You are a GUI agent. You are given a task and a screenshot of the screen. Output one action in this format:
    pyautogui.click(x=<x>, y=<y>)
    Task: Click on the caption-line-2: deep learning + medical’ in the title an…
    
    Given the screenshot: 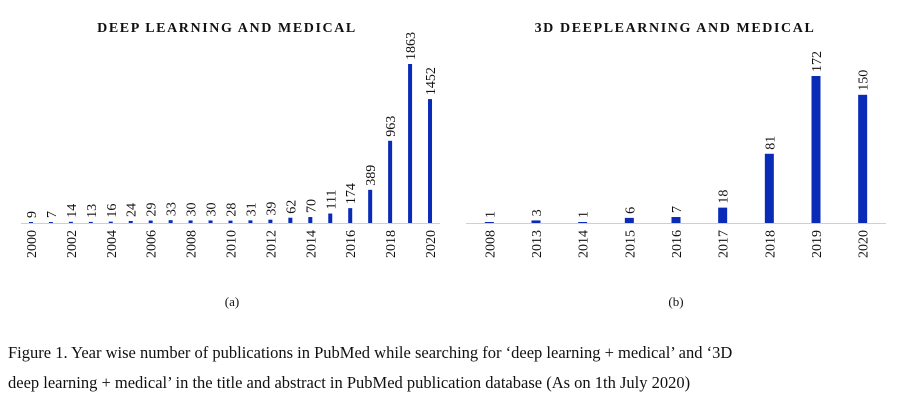 What is the action you would take?
    pyautogui.click(x=349, y=382)
    